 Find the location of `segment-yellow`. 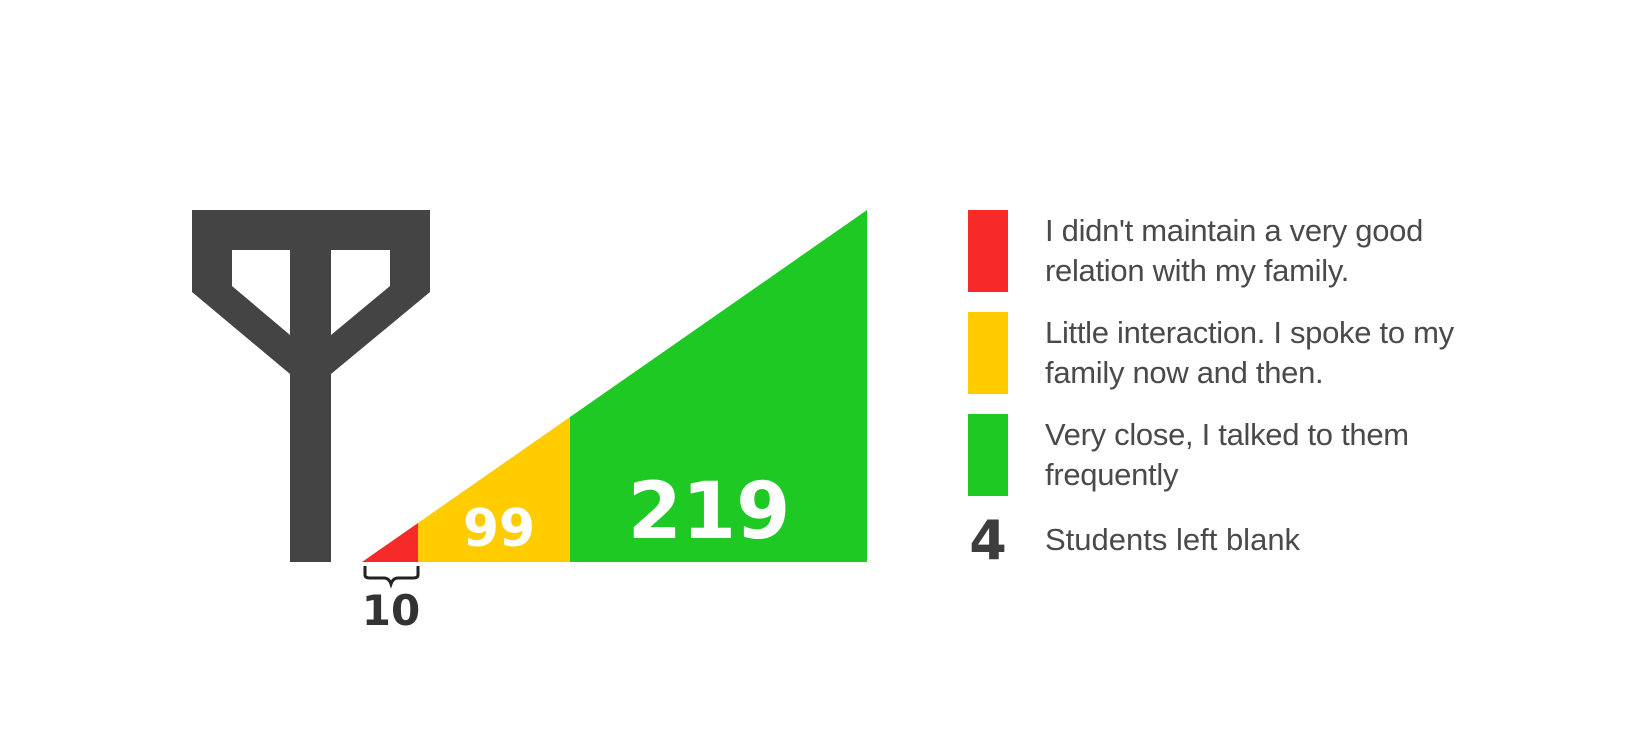

segment-yellow is located at coordinates (494, 489).